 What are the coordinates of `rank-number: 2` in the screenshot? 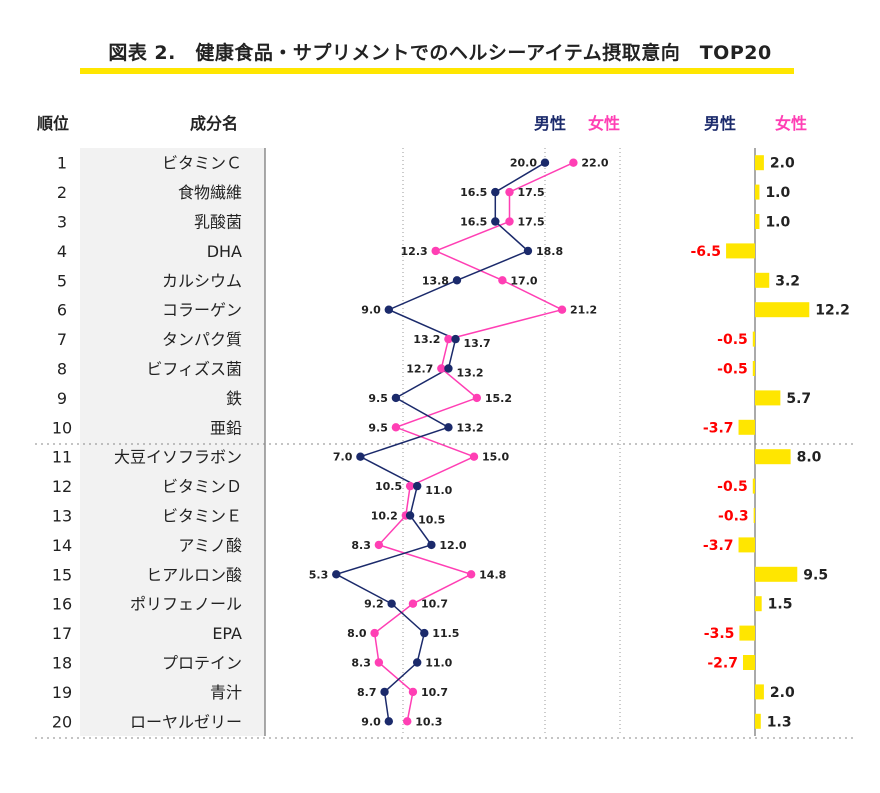 It's located at (62, 192).